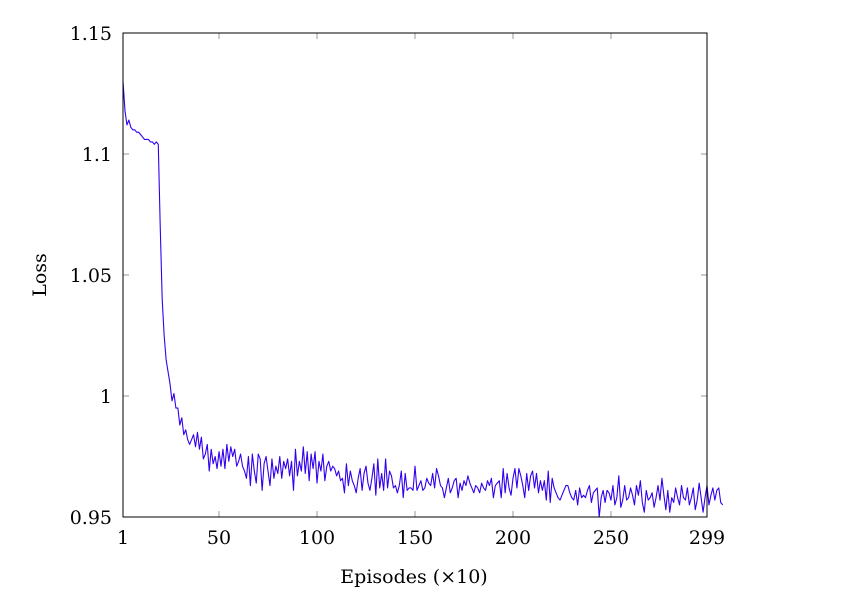 The height and width of the screenshot is (605, 847). Describe the element at coordinates (611, 538) in the screenshot. I see `x-tick-label: 250` at that location.